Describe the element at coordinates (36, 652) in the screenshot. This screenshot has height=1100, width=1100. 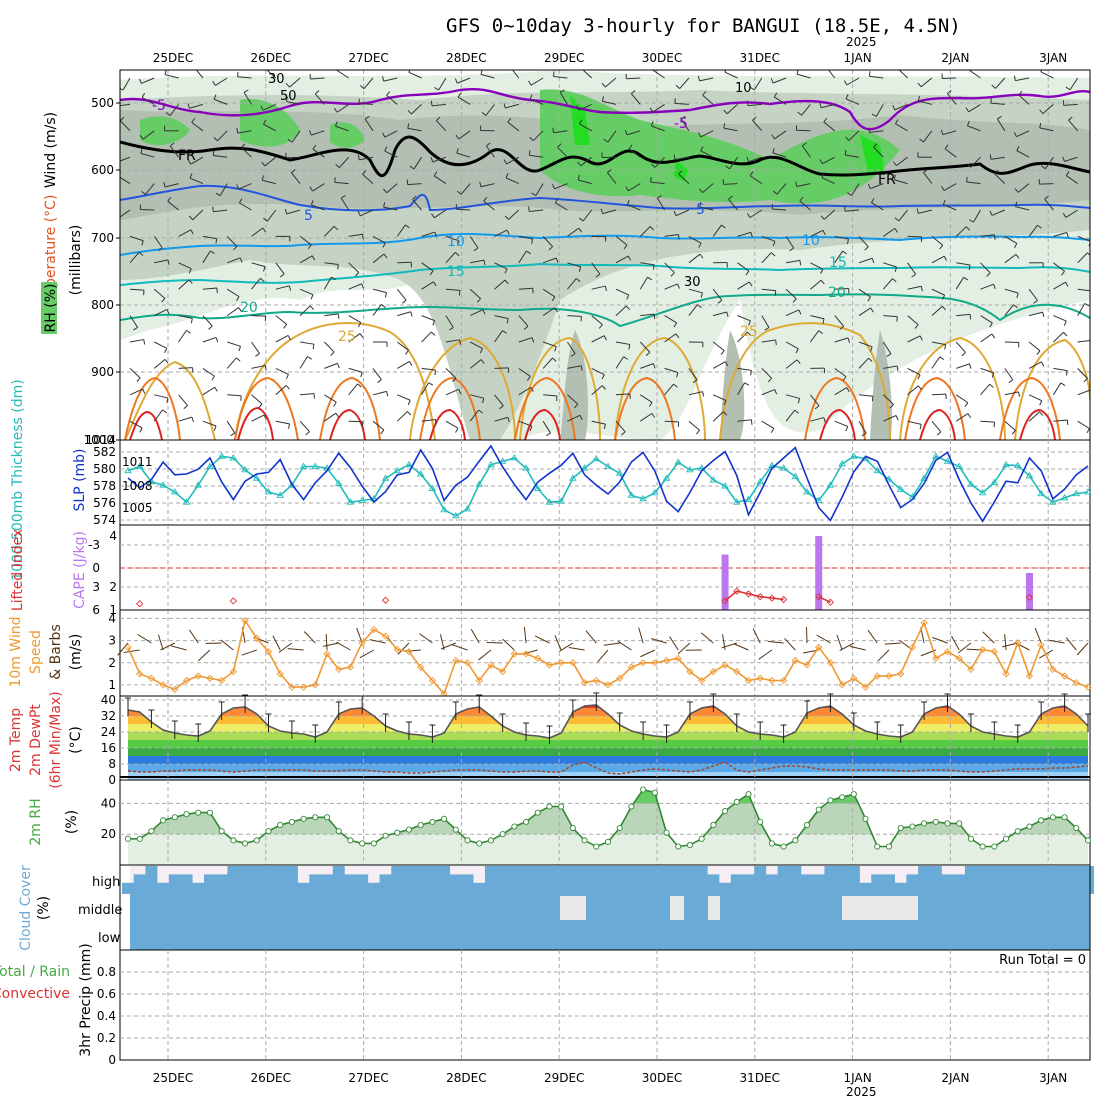
I see `wind10-label-2: Speed` at that location.